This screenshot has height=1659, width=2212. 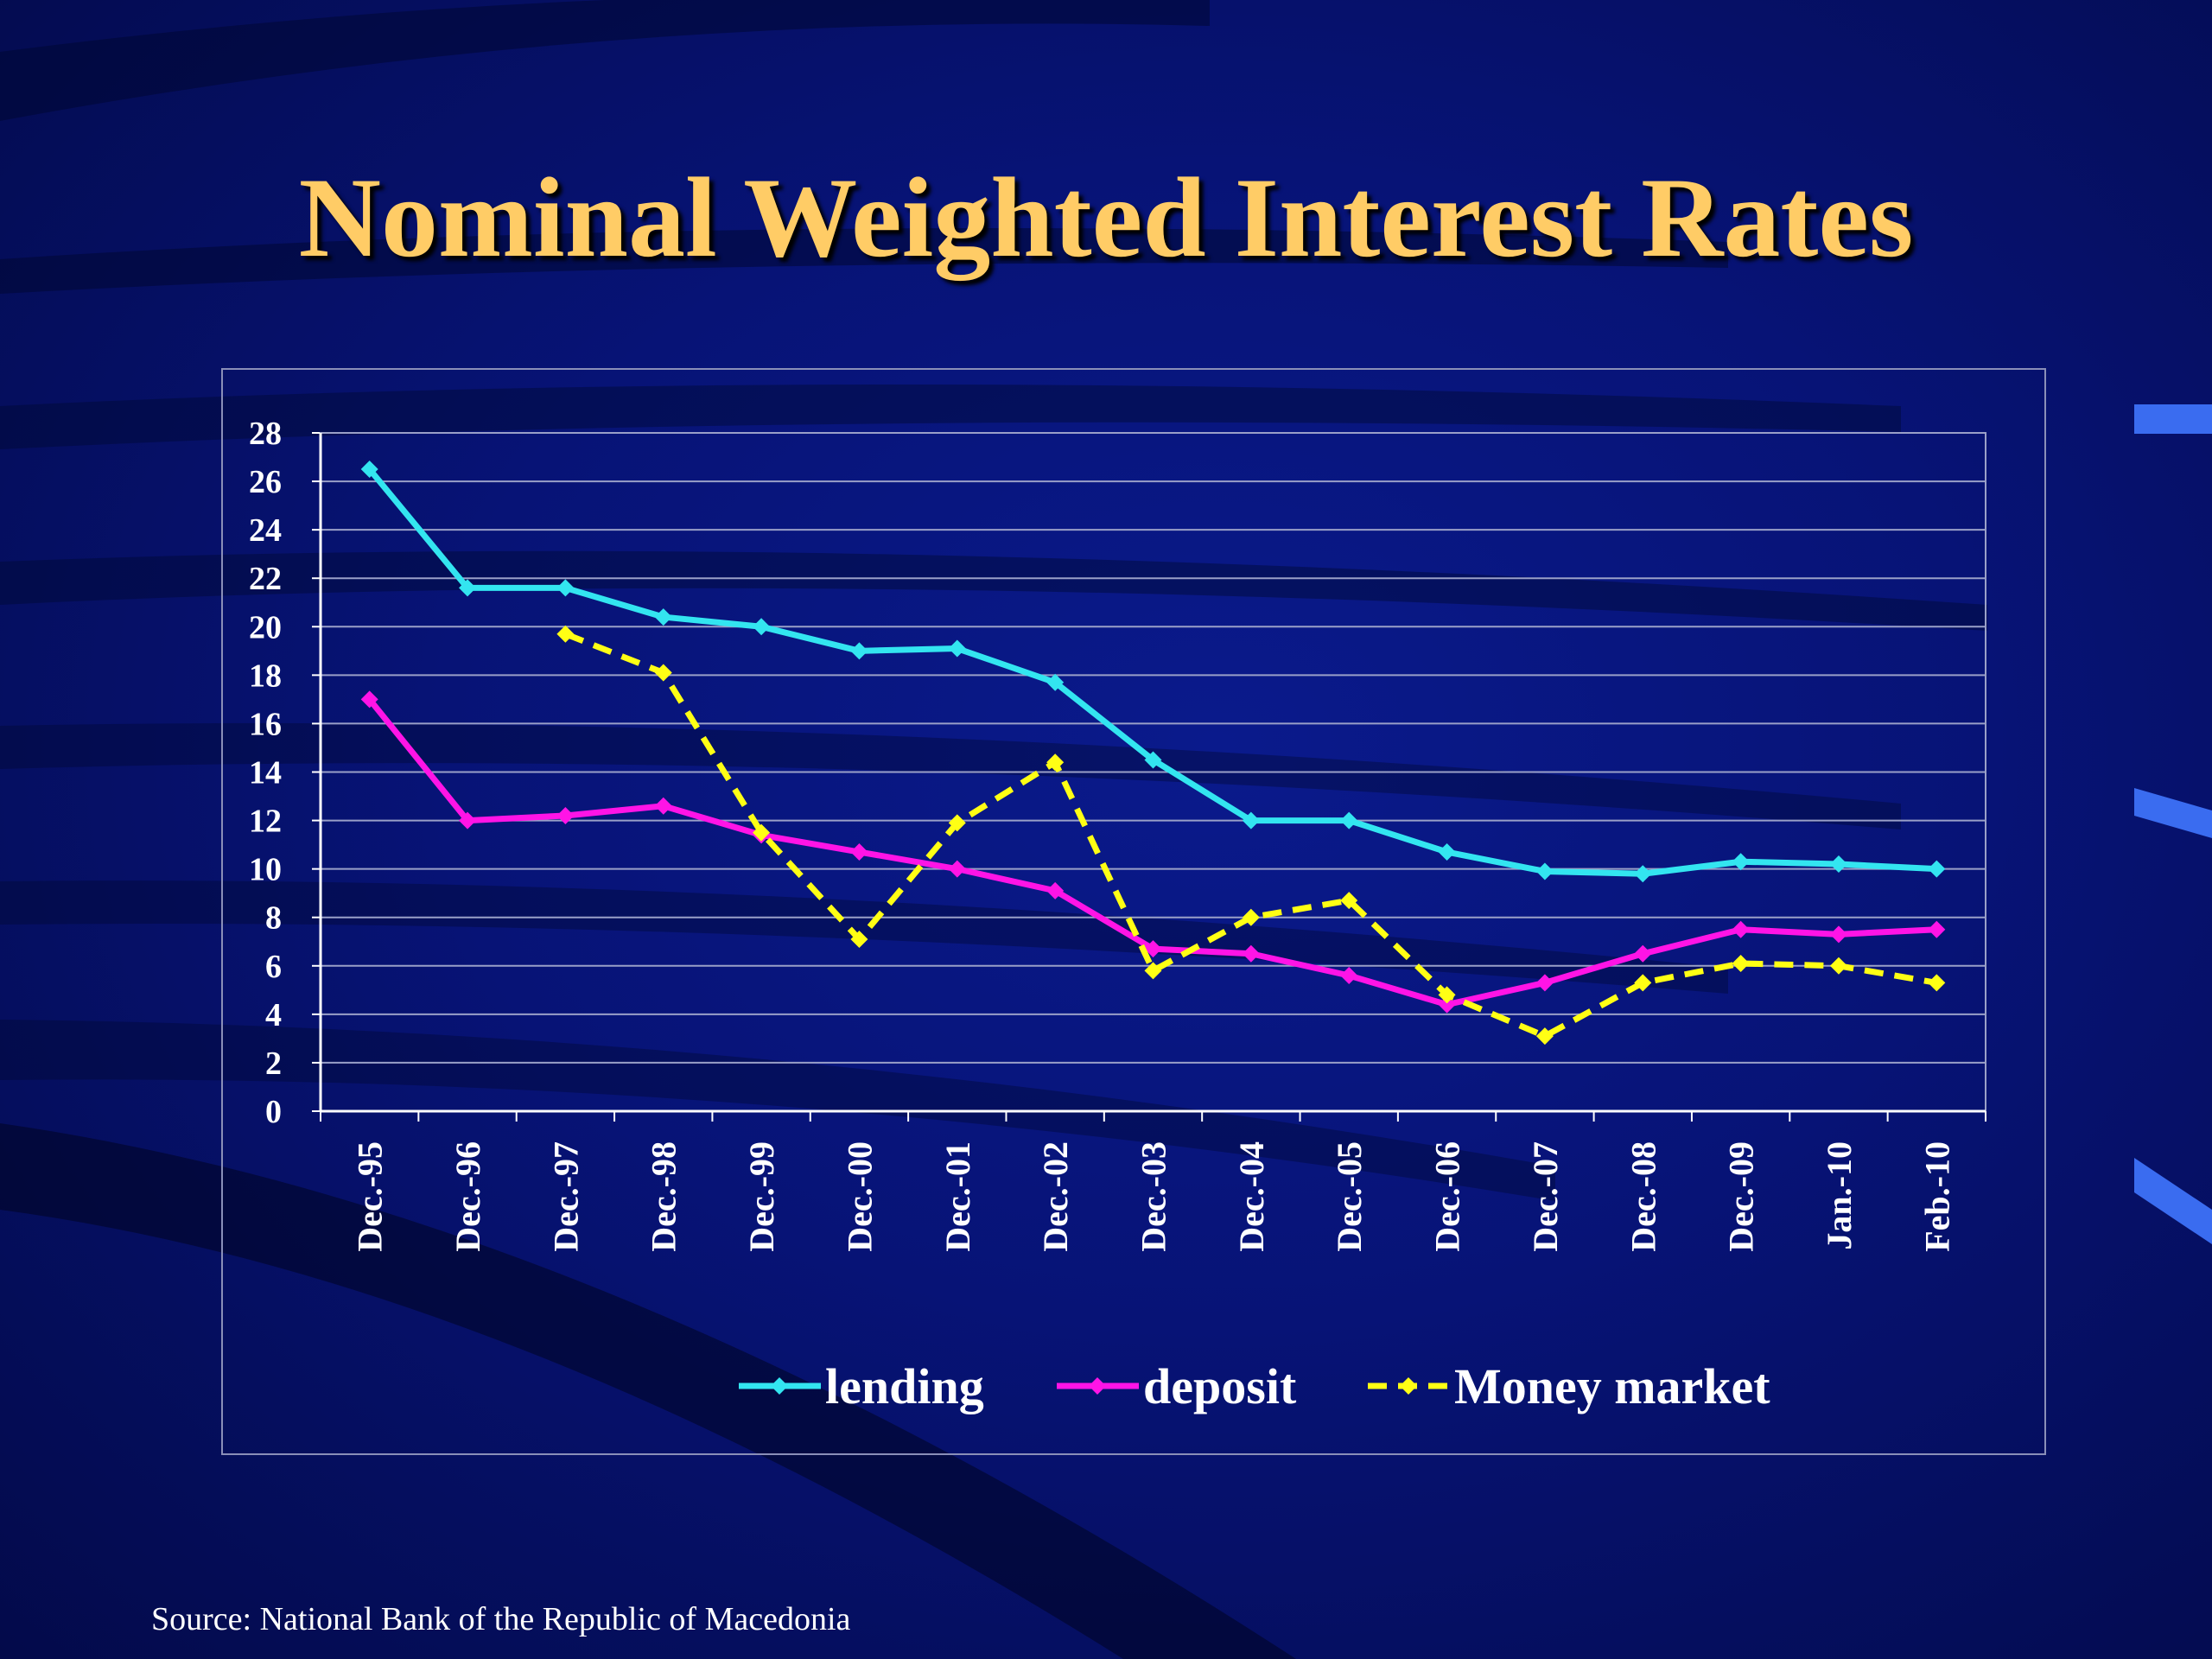 What do you see at coordinates (273, 1015) in the screenshot?
I see `y-tick-label: 4` at bounding box center [273, 1015].